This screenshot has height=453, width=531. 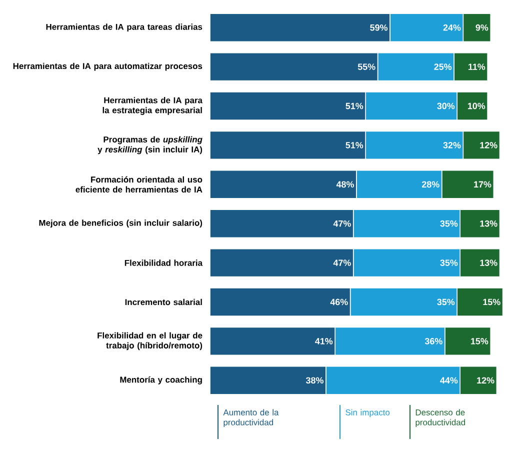 I want to click on y-tick-label: Incremento salarial, so click(x=163, y=302).